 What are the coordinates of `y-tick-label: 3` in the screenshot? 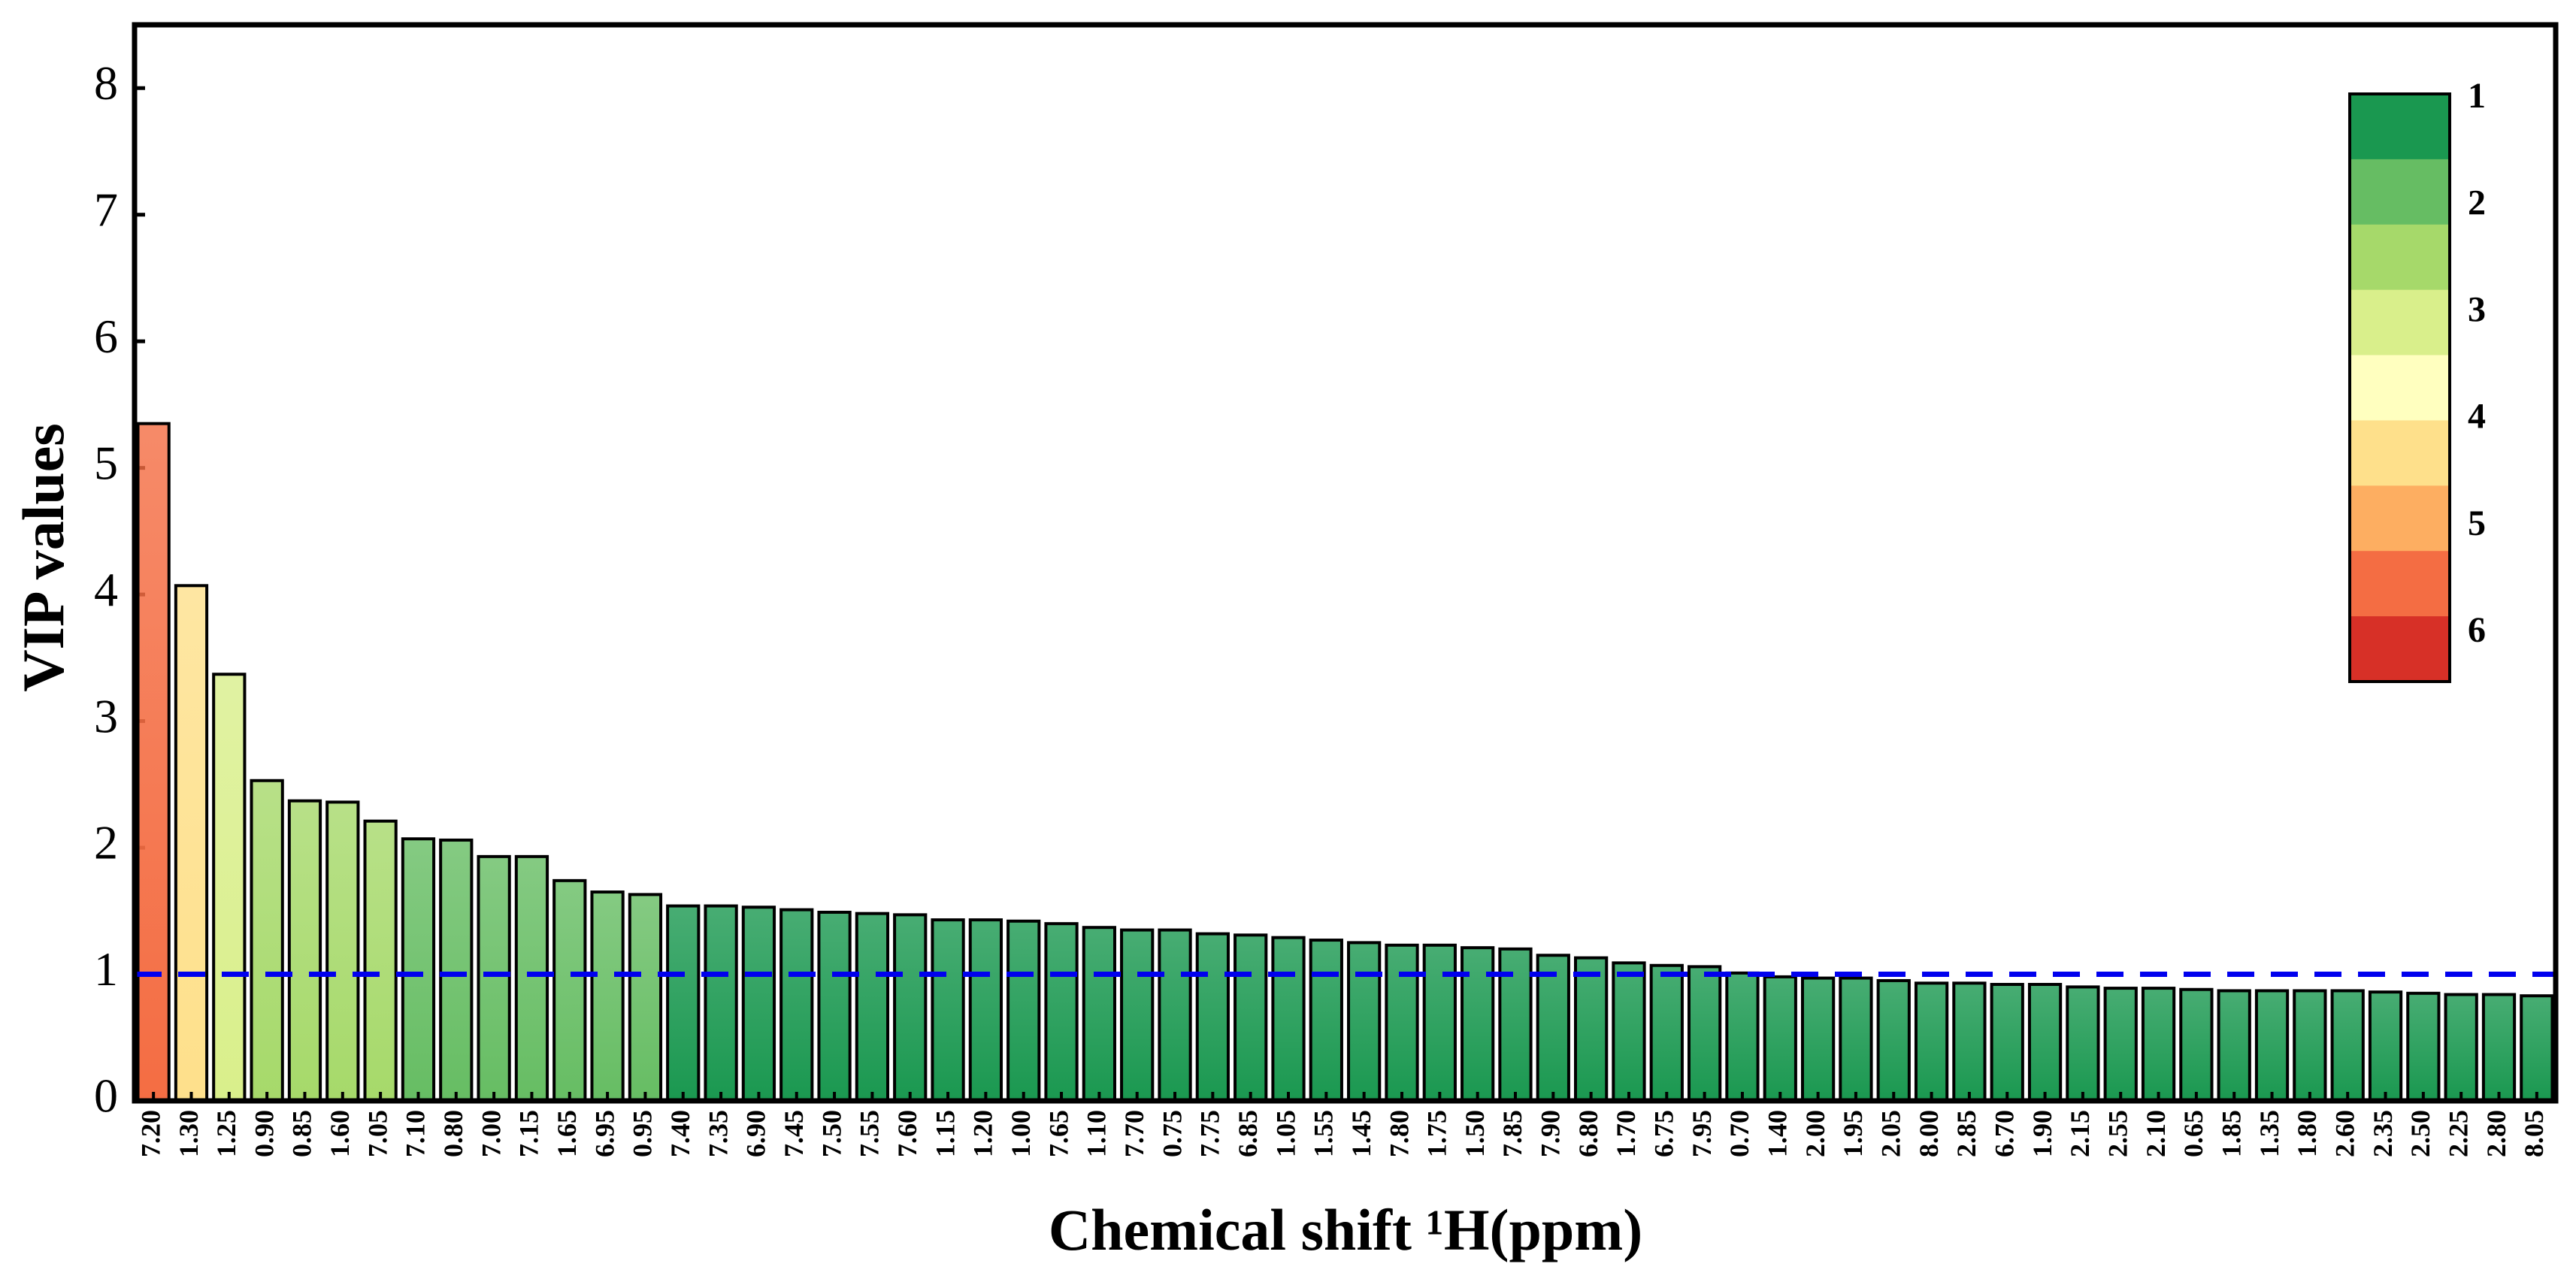 It's located at (106, 715).